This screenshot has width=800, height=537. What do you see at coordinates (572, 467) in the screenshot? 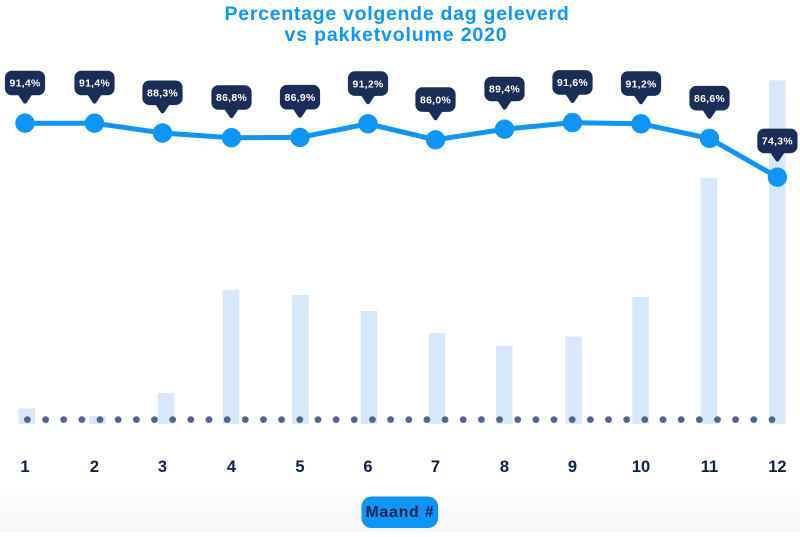
I see `svg-text: 9` at bounding box center [572, 467].